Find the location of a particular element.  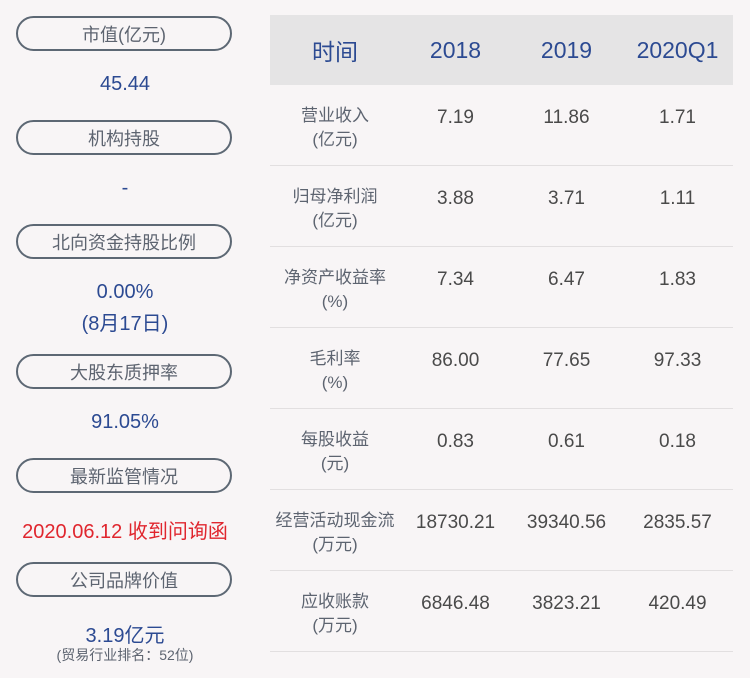

metric-name: 应收账款 is located at coordinates (335, 601).